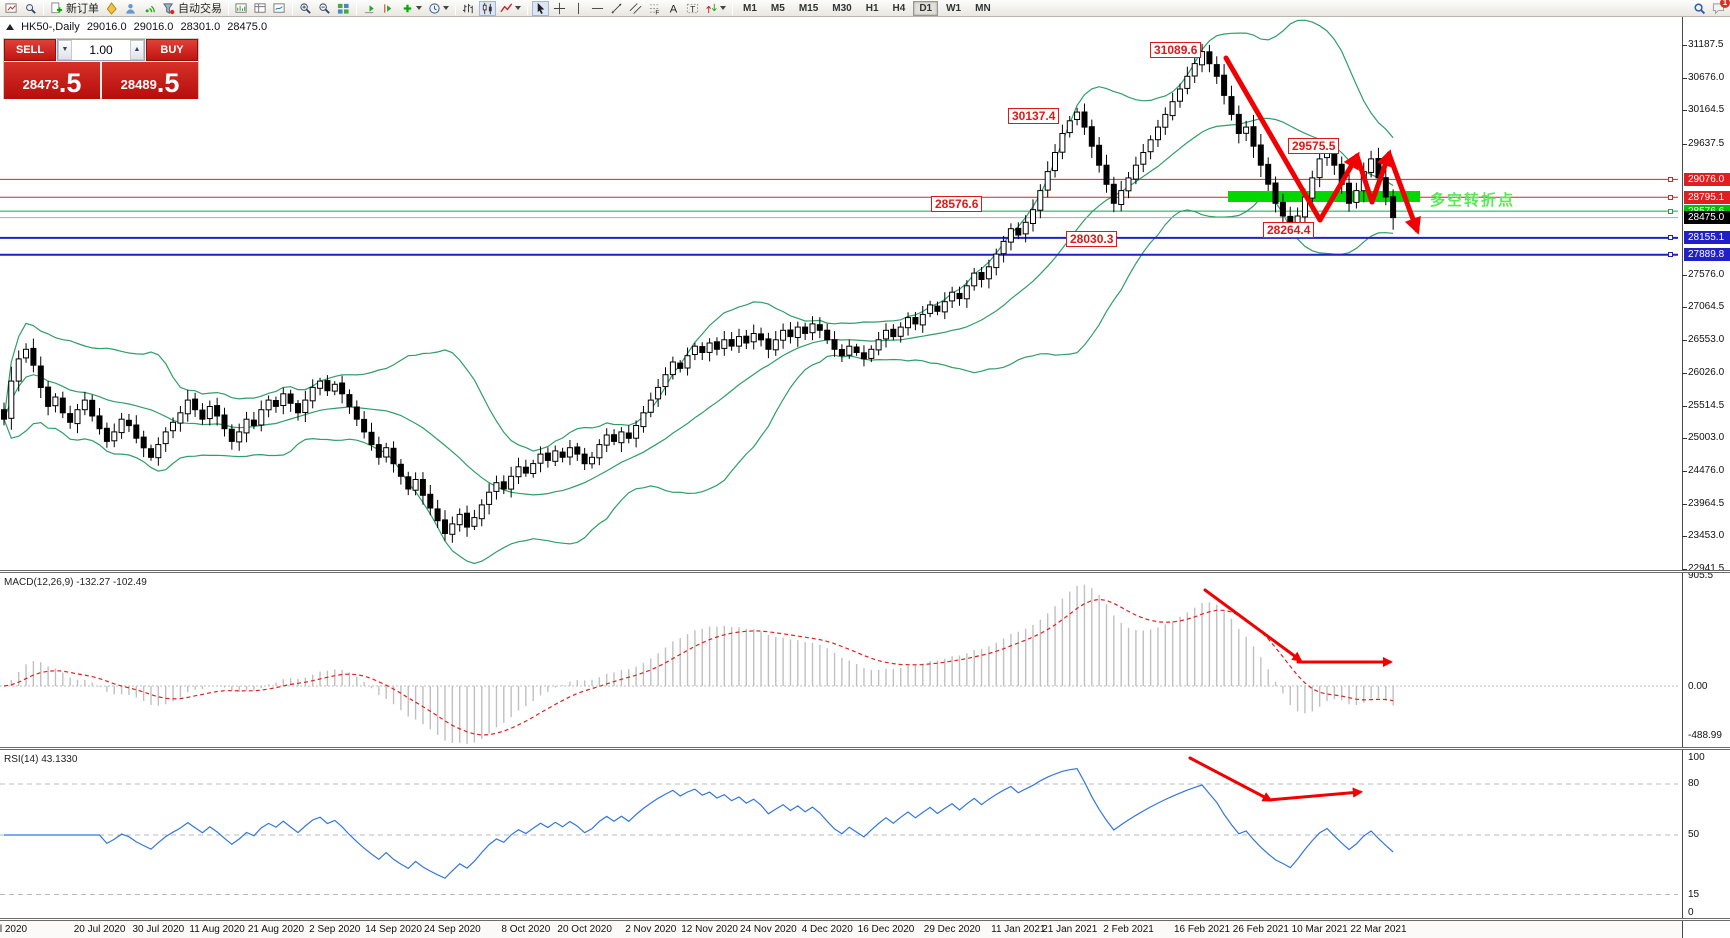 Image resolution: width=1730 pixels, height=938 pixels. What do you see at coordinates (715, 8) in the screenshot?
I see `arrows-icon` at bounding box center [715, 8].